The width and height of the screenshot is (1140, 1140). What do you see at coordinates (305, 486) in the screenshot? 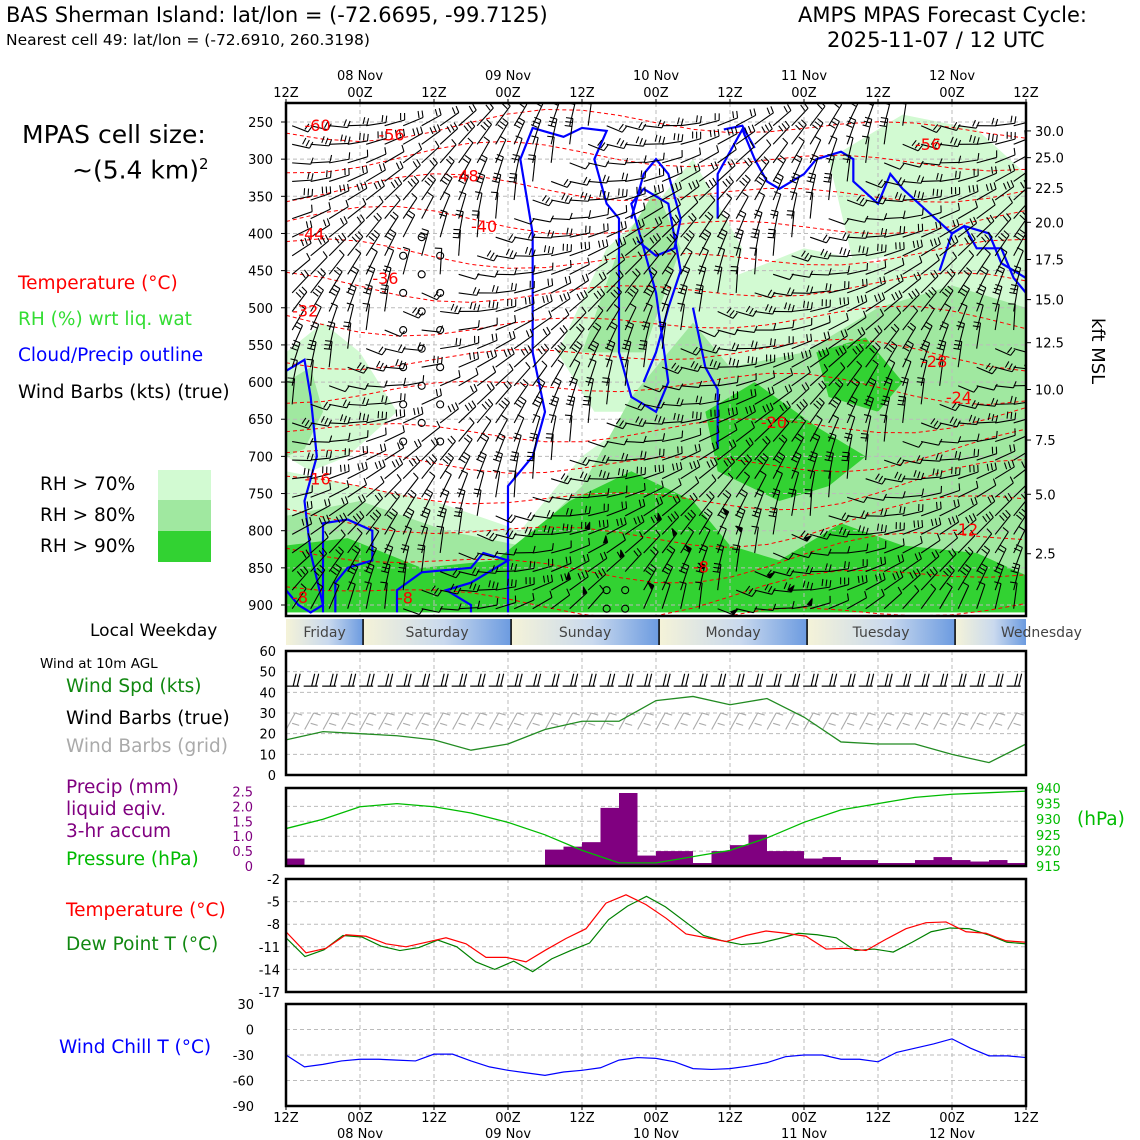
I see `cloud-precip-outline` at bounding box center [305, 486].